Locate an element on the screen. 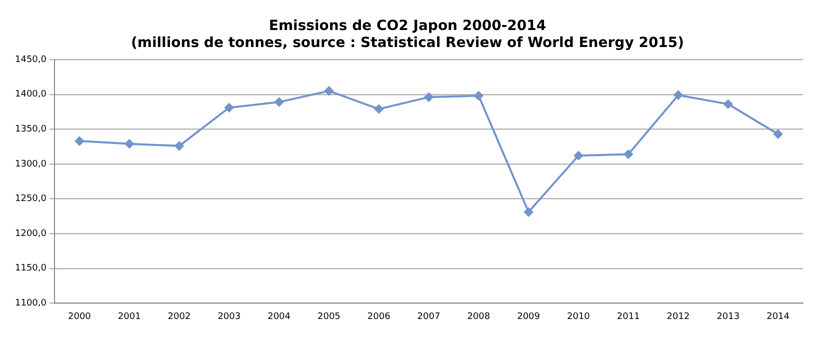 The height and width of the screenshot is (337, 825). y-tick-label: 1350,0 is located at coordinates (30, 129).